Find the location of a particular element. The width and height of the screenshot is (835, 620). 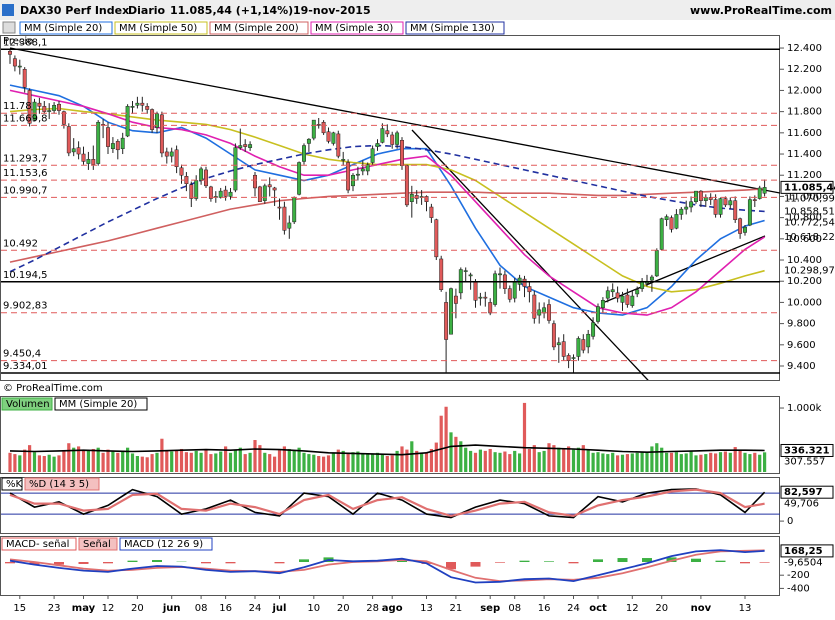

histogram-bar is located at coordinates (500, 562).